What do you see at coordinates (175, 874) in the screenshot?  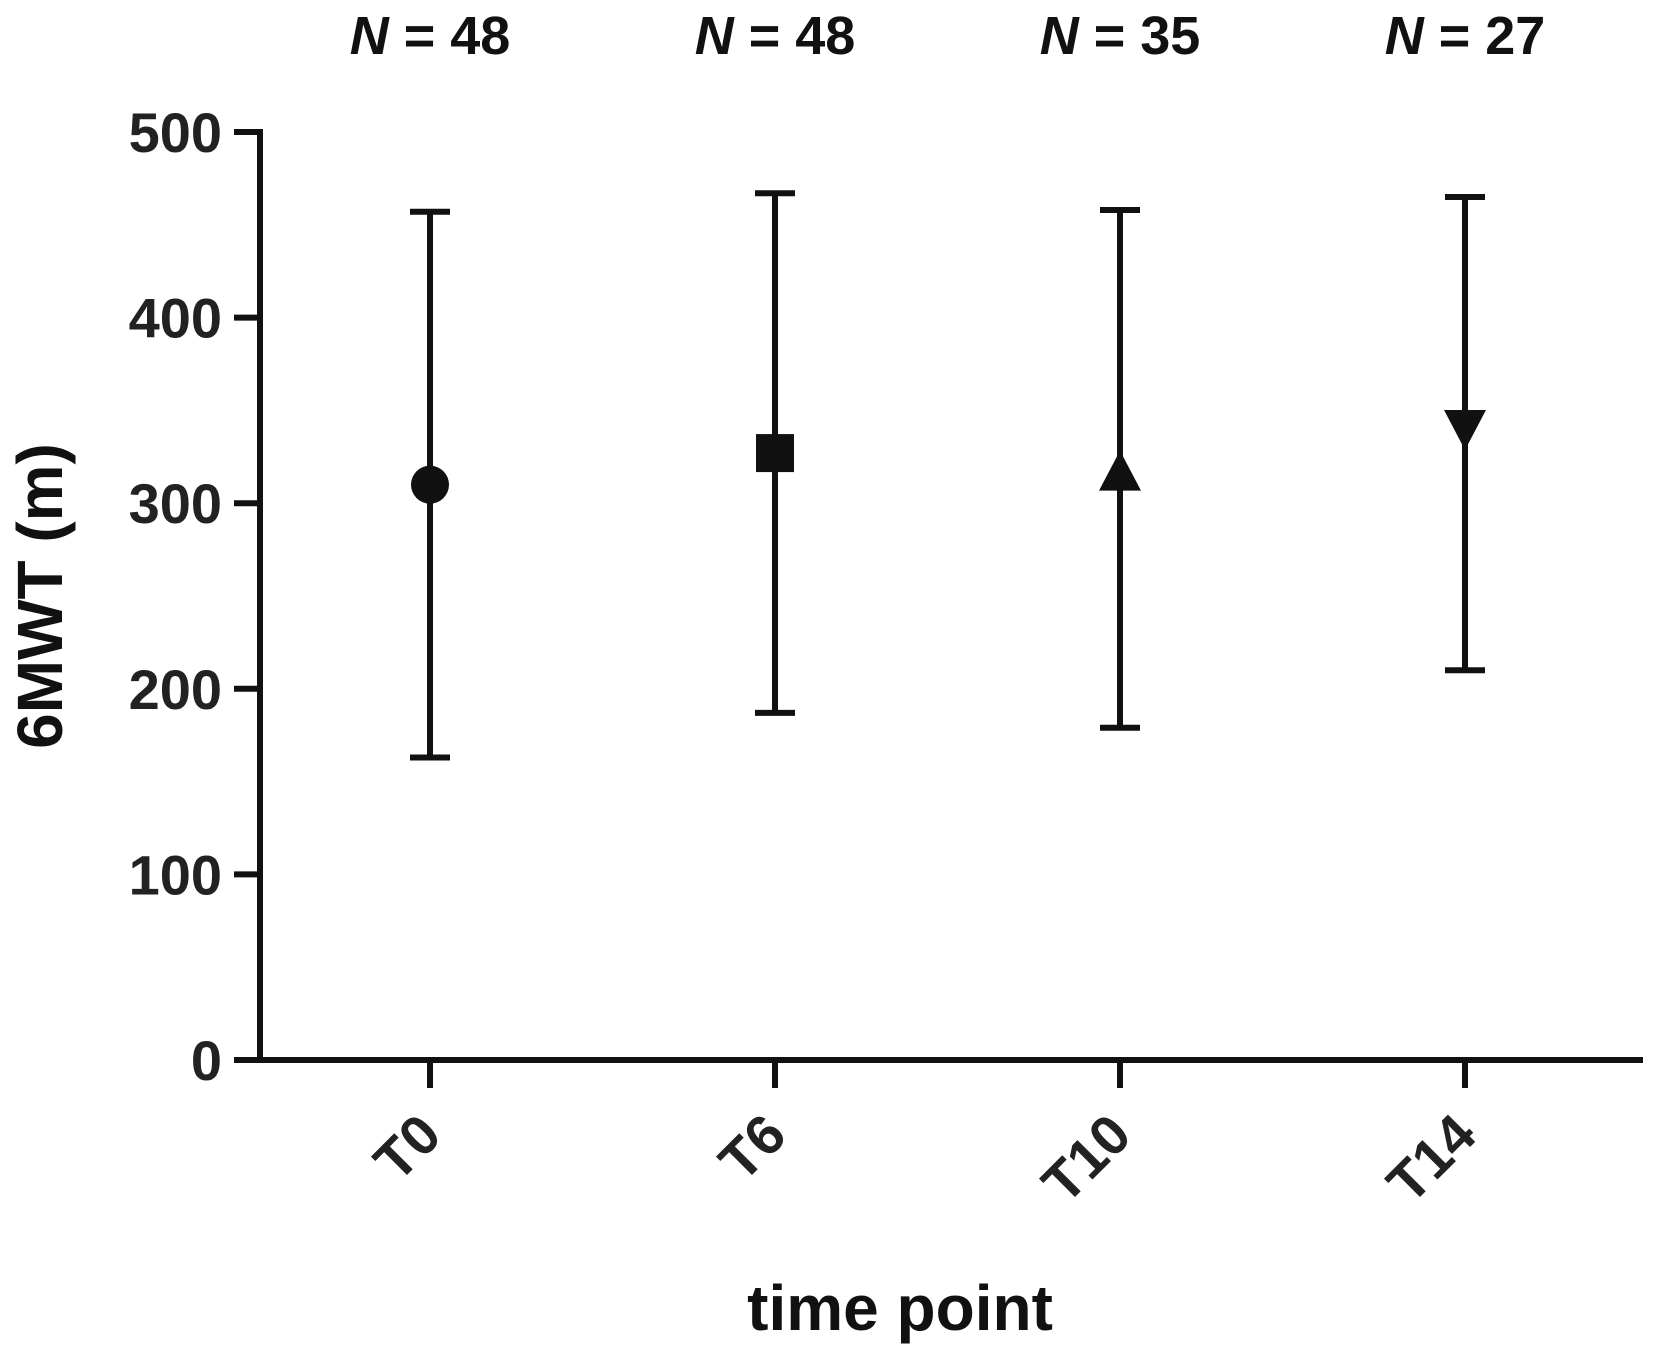 I see `y-tick-label: 100` at bounding box center [175, 874].